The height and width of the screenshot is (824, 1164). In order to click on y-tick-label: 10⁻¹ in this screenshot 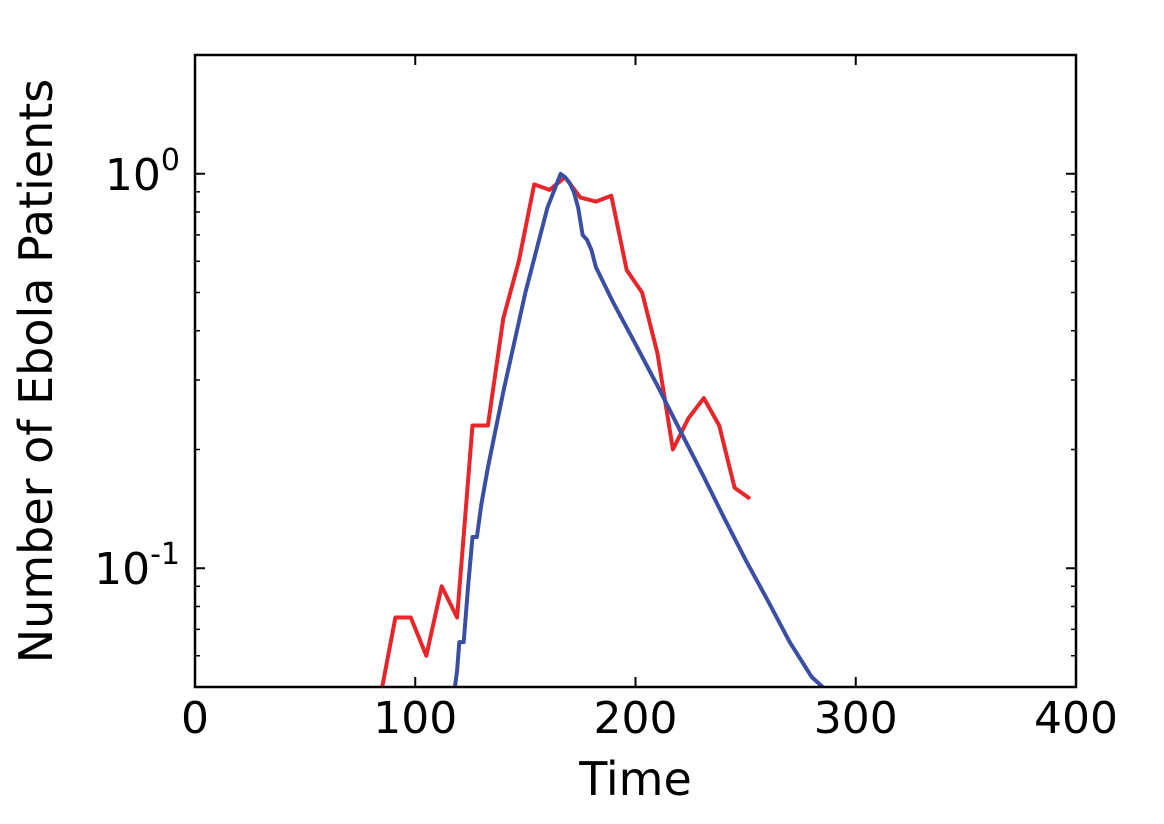, I will do `click(137, 566)`.